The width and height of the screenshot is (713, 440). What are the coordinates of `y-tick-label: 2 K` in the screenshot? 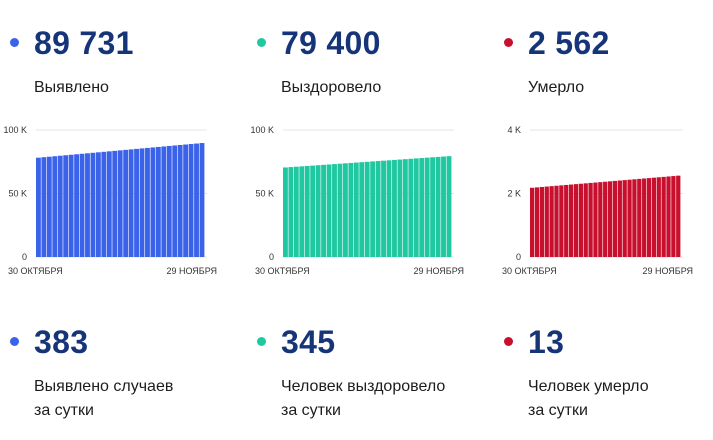 It's located at (514, 194).